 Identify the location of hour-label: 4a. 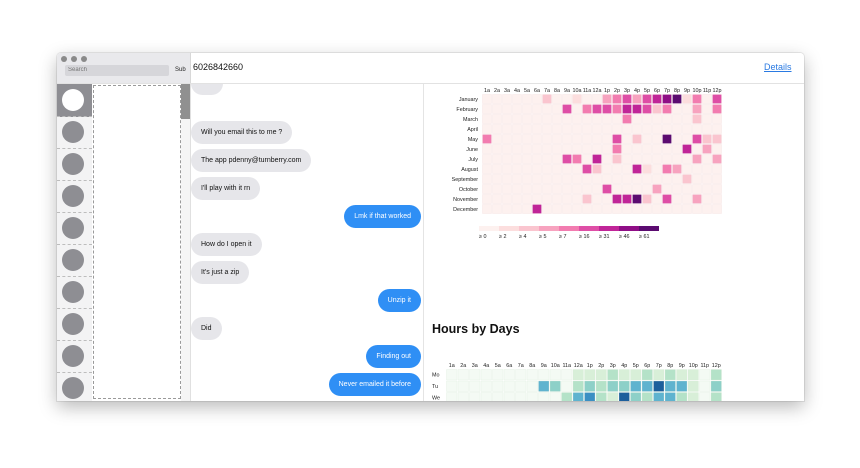
(486, 366).